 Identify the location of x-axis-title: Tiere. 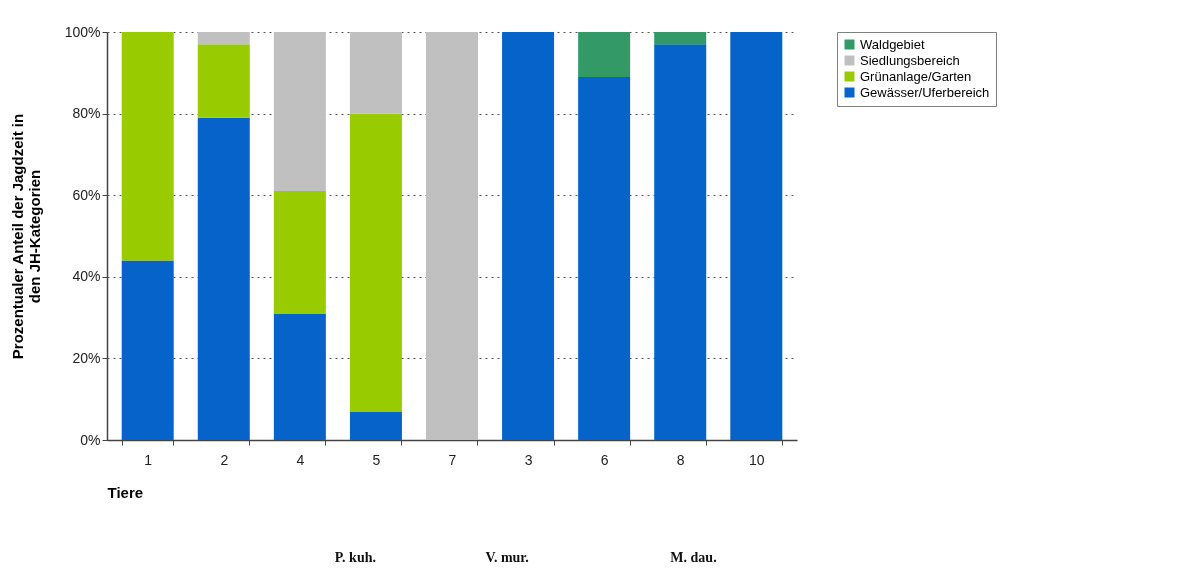
(125, 492).